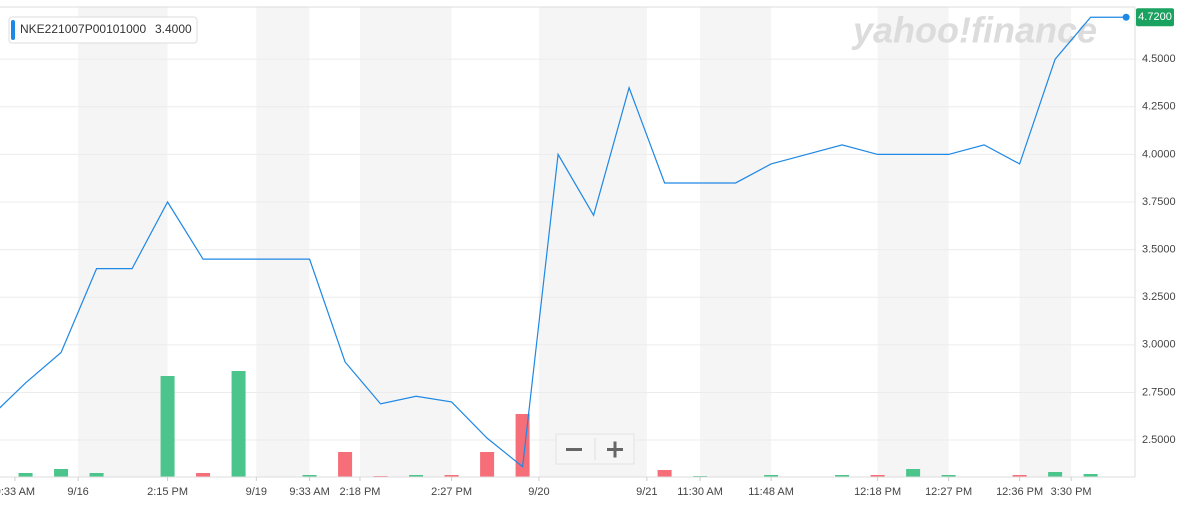 The image size is (1179, 511). What do you see at coordinates (1019, 492) in the screenshot?
I see `x-tick-label: 12:36 PM` at bounding box center [1019, 492].